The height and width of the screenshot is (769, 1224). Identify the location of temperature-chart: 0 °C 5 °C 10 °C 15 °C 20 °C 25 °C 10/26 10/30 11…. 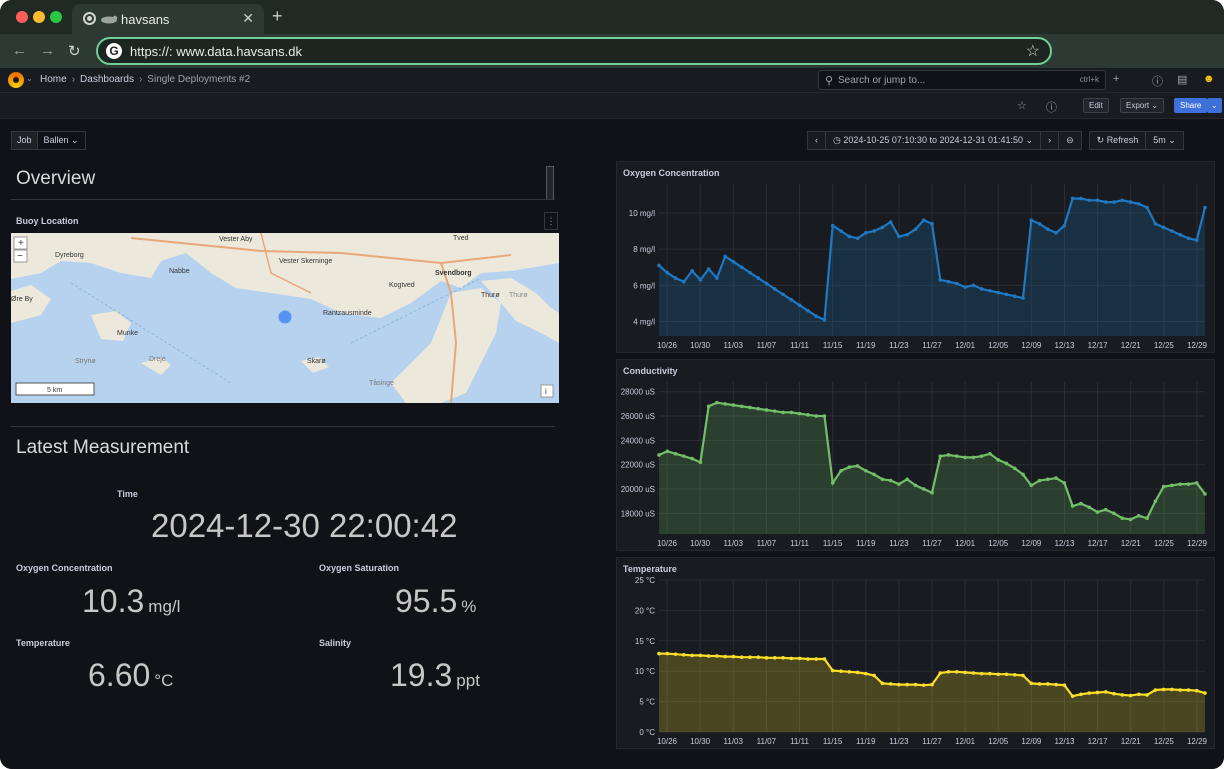
(916, 654).